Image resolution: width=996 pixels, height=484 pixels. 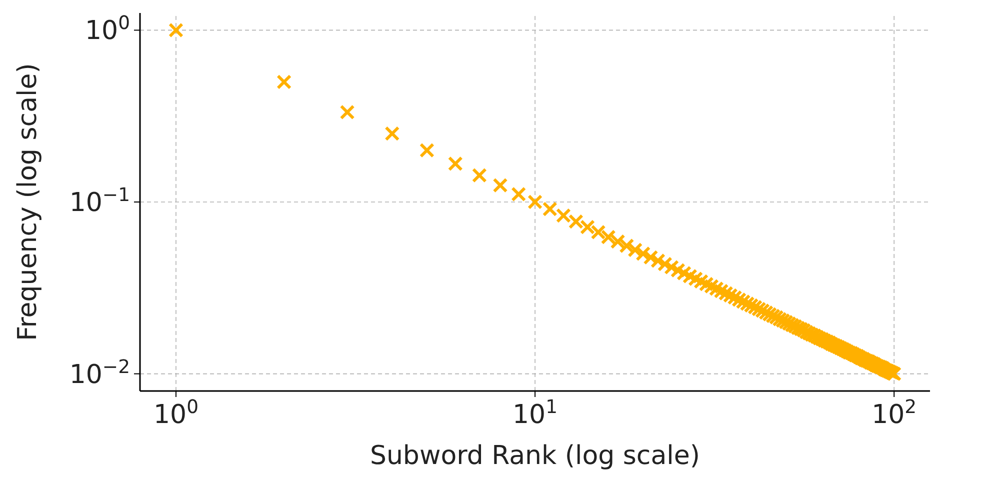 I want to click on x-tick-label: 10$^{0}$, so click(x=175, y=413).